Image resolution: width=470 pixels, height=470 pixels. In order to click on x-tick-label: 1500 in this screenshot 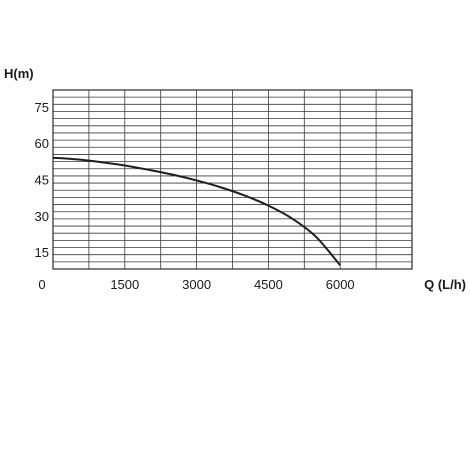, I will do `click(124, 284)`.